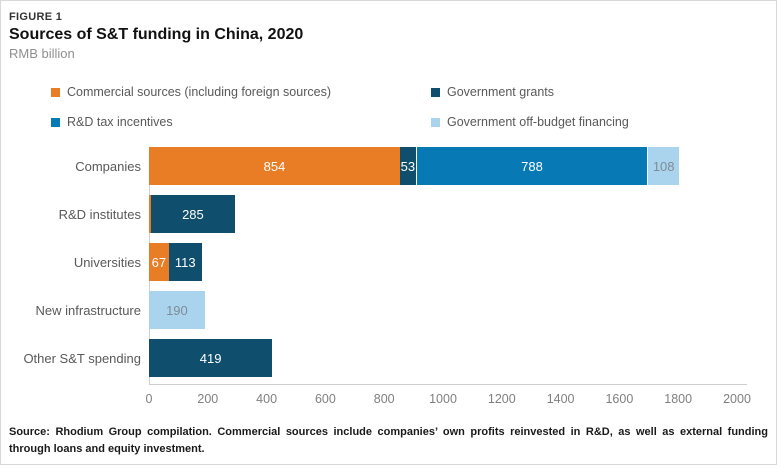 The image size is (777, 465). I want to click on bar-segment: 53, so click(408, 166).